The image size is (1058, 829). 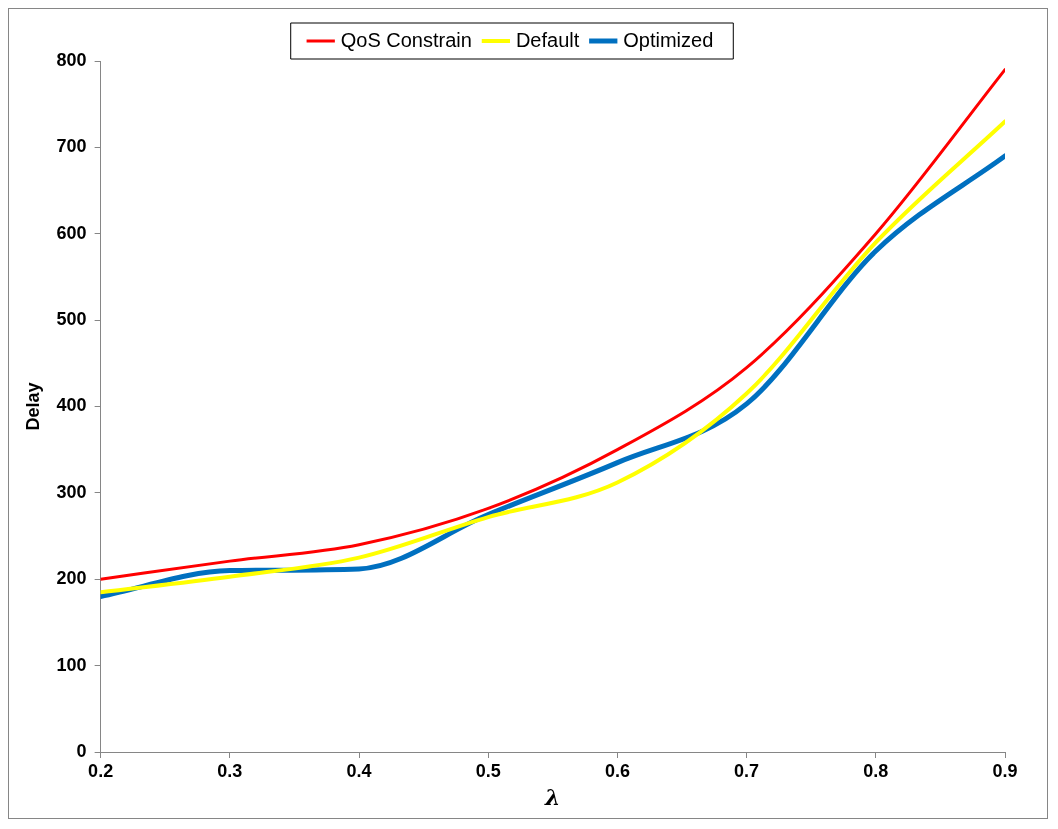 What do you see at coordinates (71, 664) in the screenshot?
I see `y-tick-label: 100` at bounding box center [71, 664].